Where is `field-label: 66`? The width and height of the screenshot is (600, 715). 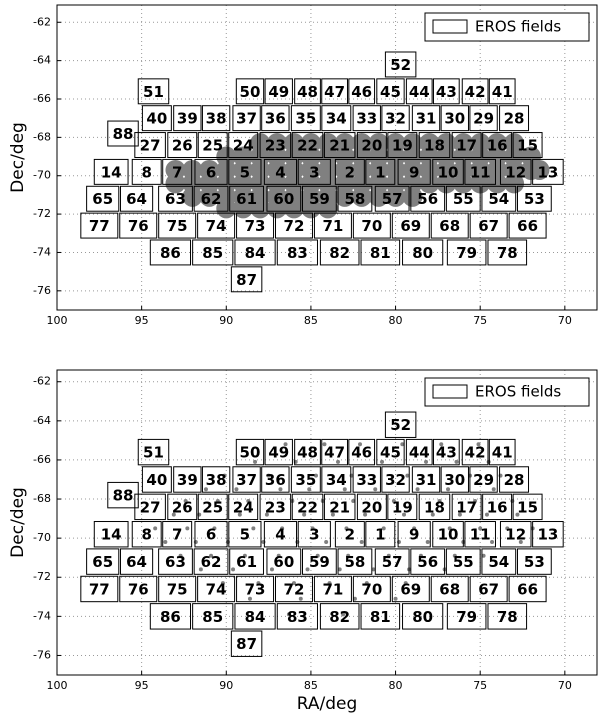
field-label: 66 is located at coordinates (527, 589).